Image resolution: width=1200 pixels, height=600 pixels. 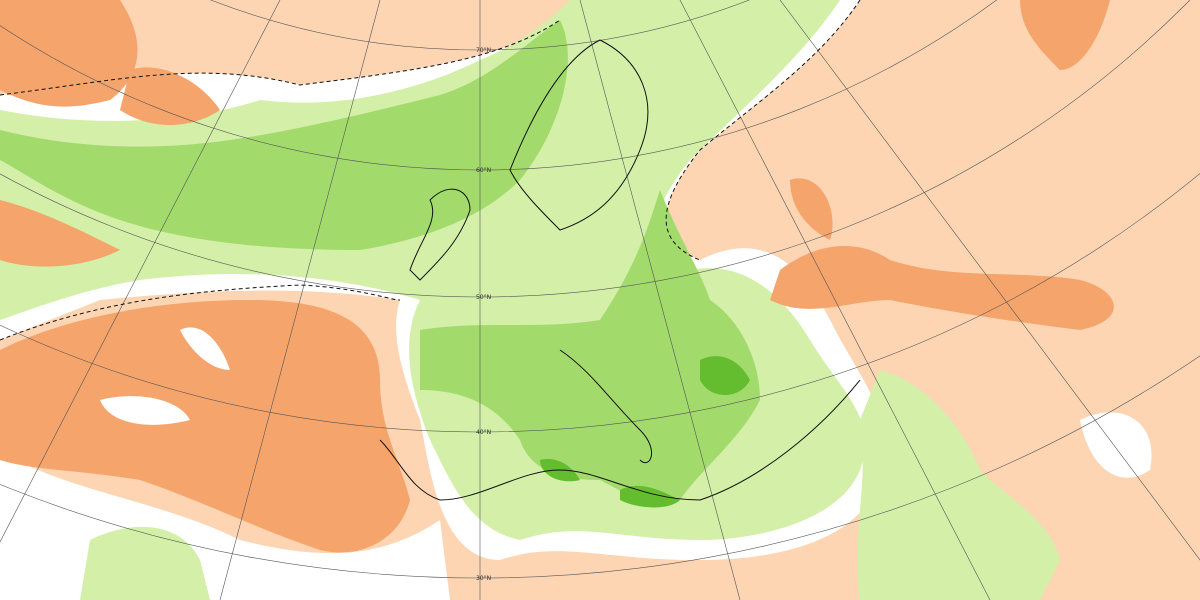 I want to click on latitude-label: 60°N, so click(x=483, y=170).